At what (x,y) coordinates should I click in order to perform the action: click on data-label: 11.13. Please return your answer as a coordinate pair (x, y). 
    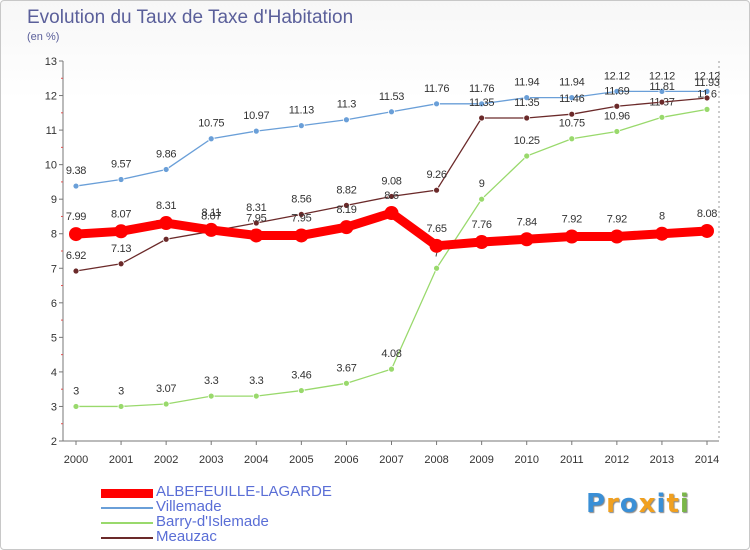
    Looking at the image, I should click on (301, 111).